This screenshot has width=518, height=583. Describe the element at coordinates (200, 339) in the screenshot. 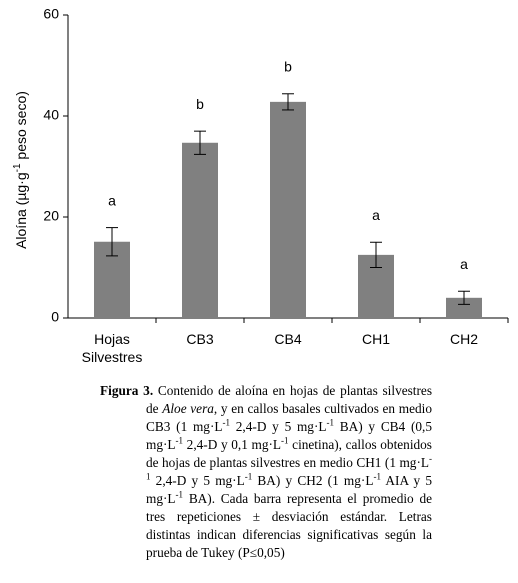

I see `x-tick-label: CB3` at that location.